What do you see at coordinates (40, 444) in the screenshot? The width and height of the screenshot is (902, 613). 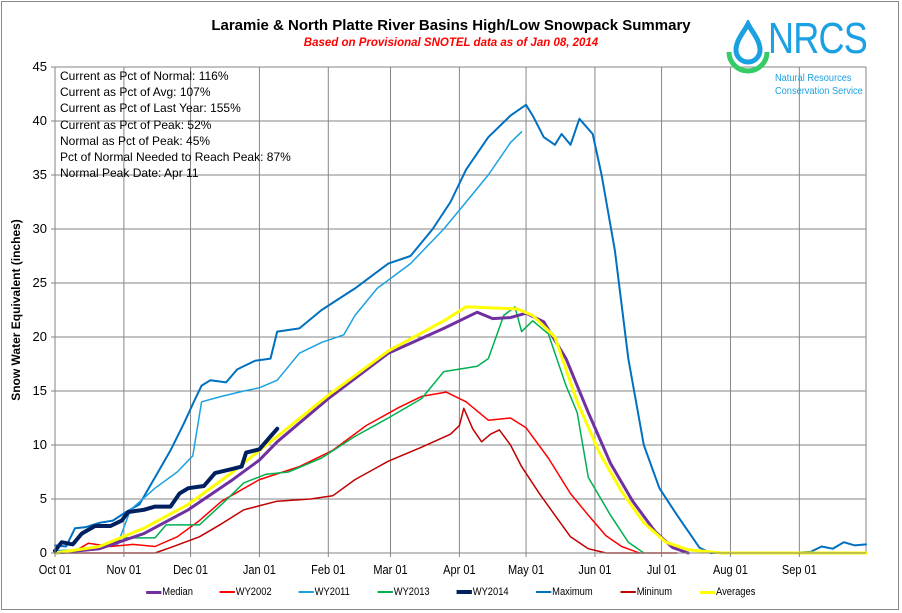 I see `y-tick-label: 10` at bounding box center [40, 444].